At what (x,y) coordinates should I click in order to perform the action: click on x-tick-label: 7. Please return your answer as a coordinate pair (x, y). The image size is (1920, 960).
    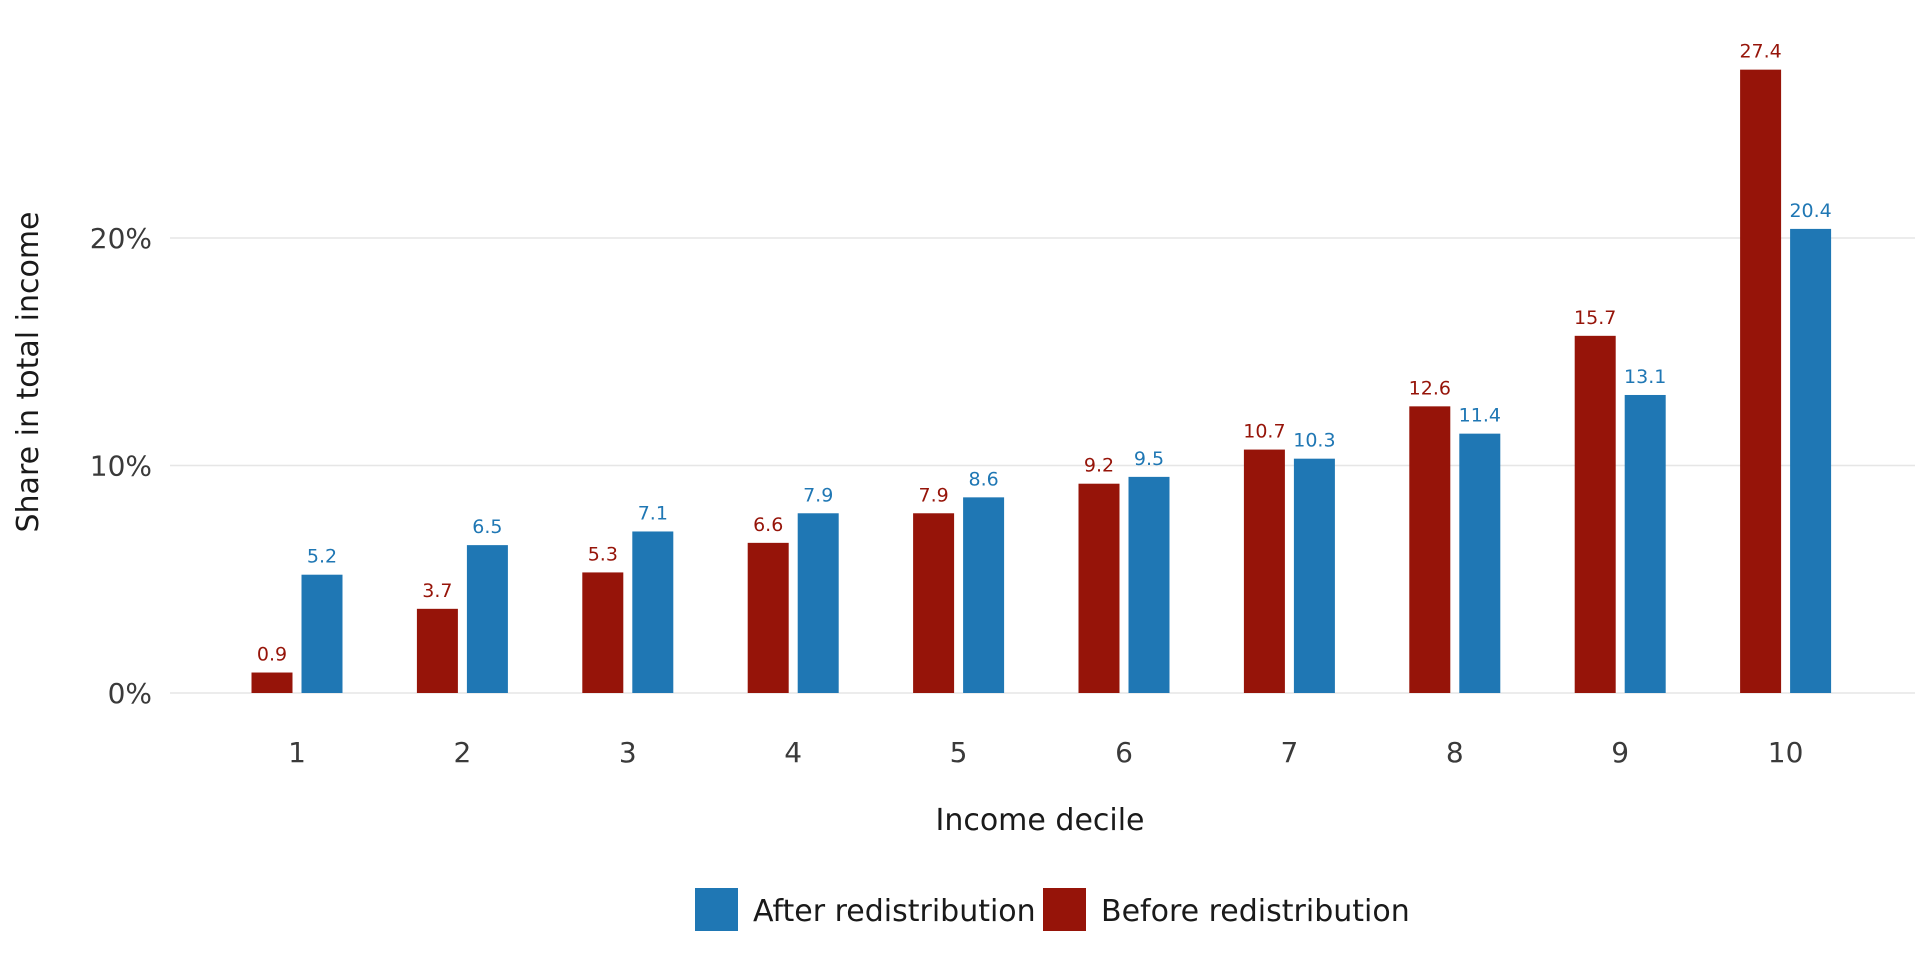
    Looking at the image, I should click on (1289, 752).